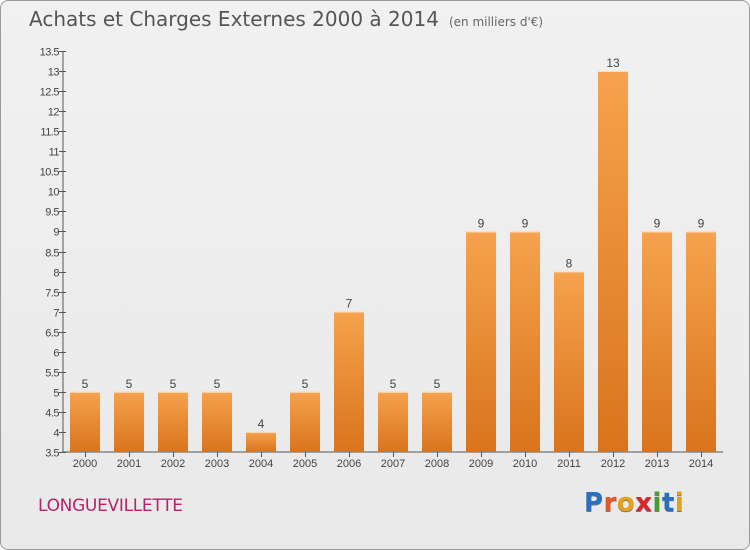 The width and height of the screenshot is (750, 550). What do you see at coordinates (626, 503) in the screenshot?
I see `logo-letter: o` at bounding box center [626, 503].